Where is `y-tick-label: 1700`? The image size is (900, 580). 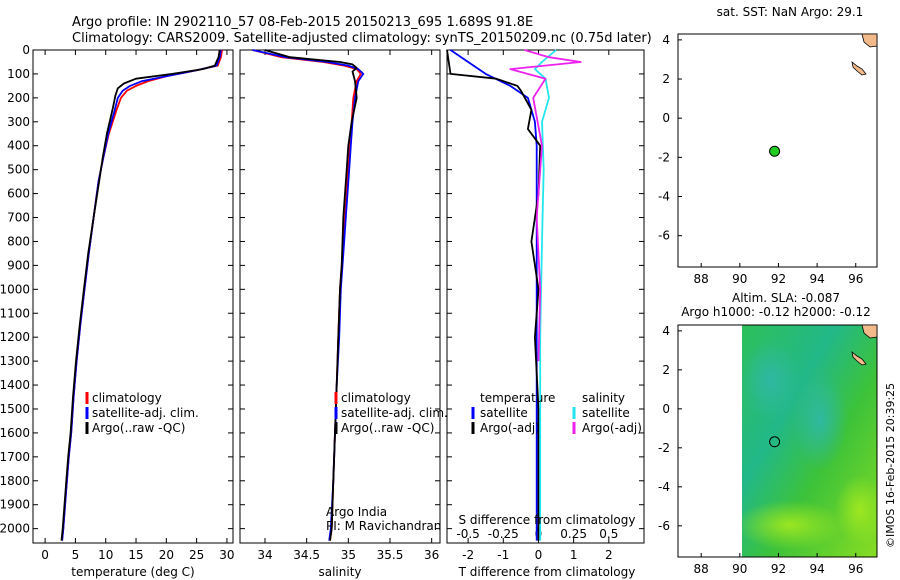
y-tick-label: 1700 is located at coordinates (15, 457).